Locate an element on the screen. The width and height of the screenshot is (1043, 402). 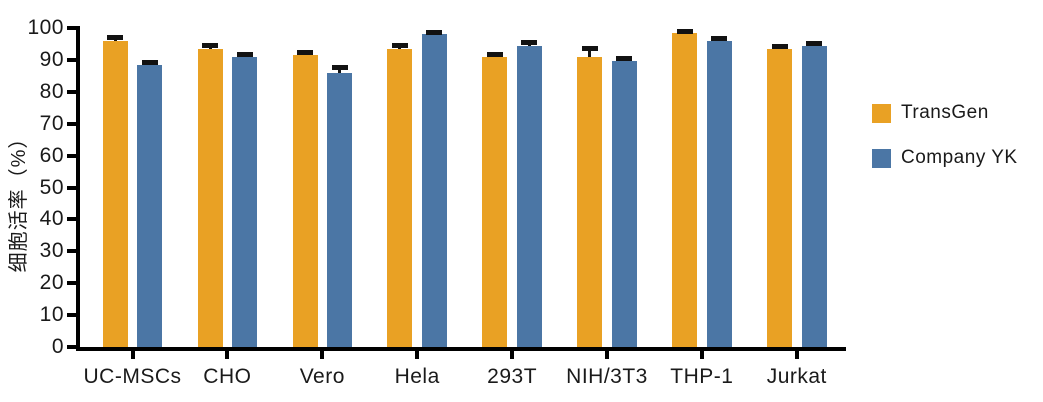
y-tick-label: 30 is located at coordinates (51, 251).